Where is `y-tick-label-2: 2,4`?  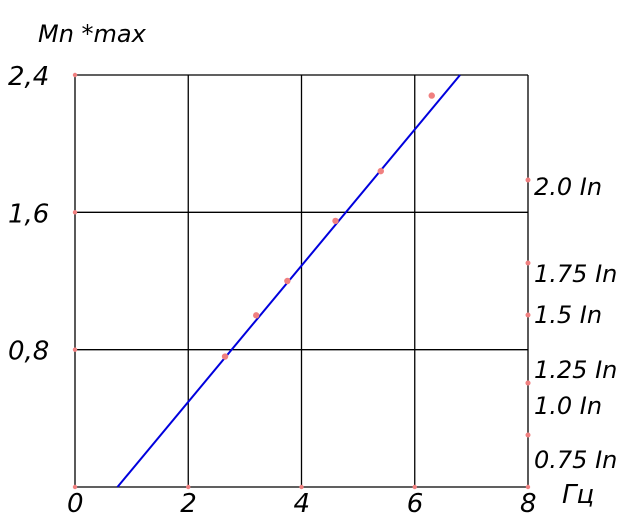
y-tick-label-2: 2,4 is located at coordinates (28, 77).